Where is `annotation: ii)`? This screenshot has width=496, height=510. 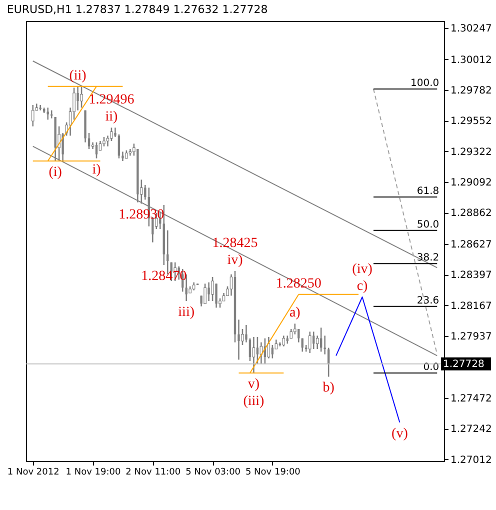 annotation: ii) is located at coordinates (111, 117).